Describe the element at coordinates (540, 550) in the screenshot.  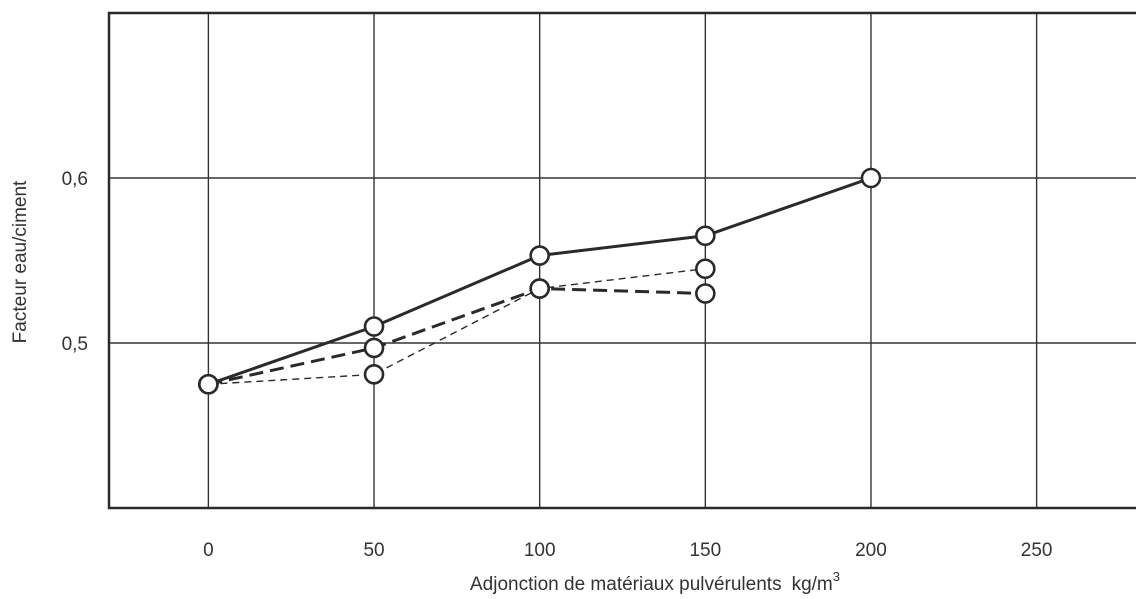
I see `x-tick-label: 100` at that location.